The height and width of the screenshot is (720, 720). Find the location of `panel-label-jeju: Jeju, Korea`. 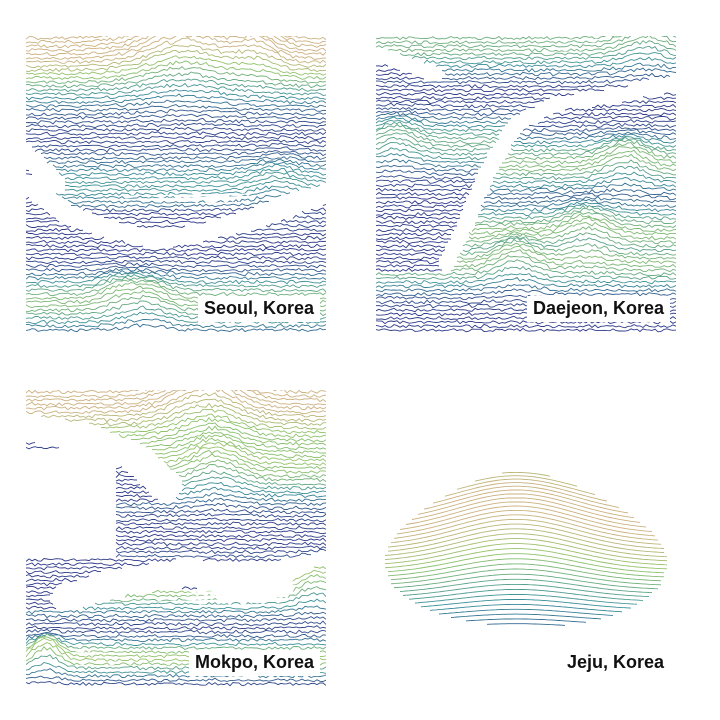

panel-label-jeju: Jeju, Korea is located at coordinates (615, 663).